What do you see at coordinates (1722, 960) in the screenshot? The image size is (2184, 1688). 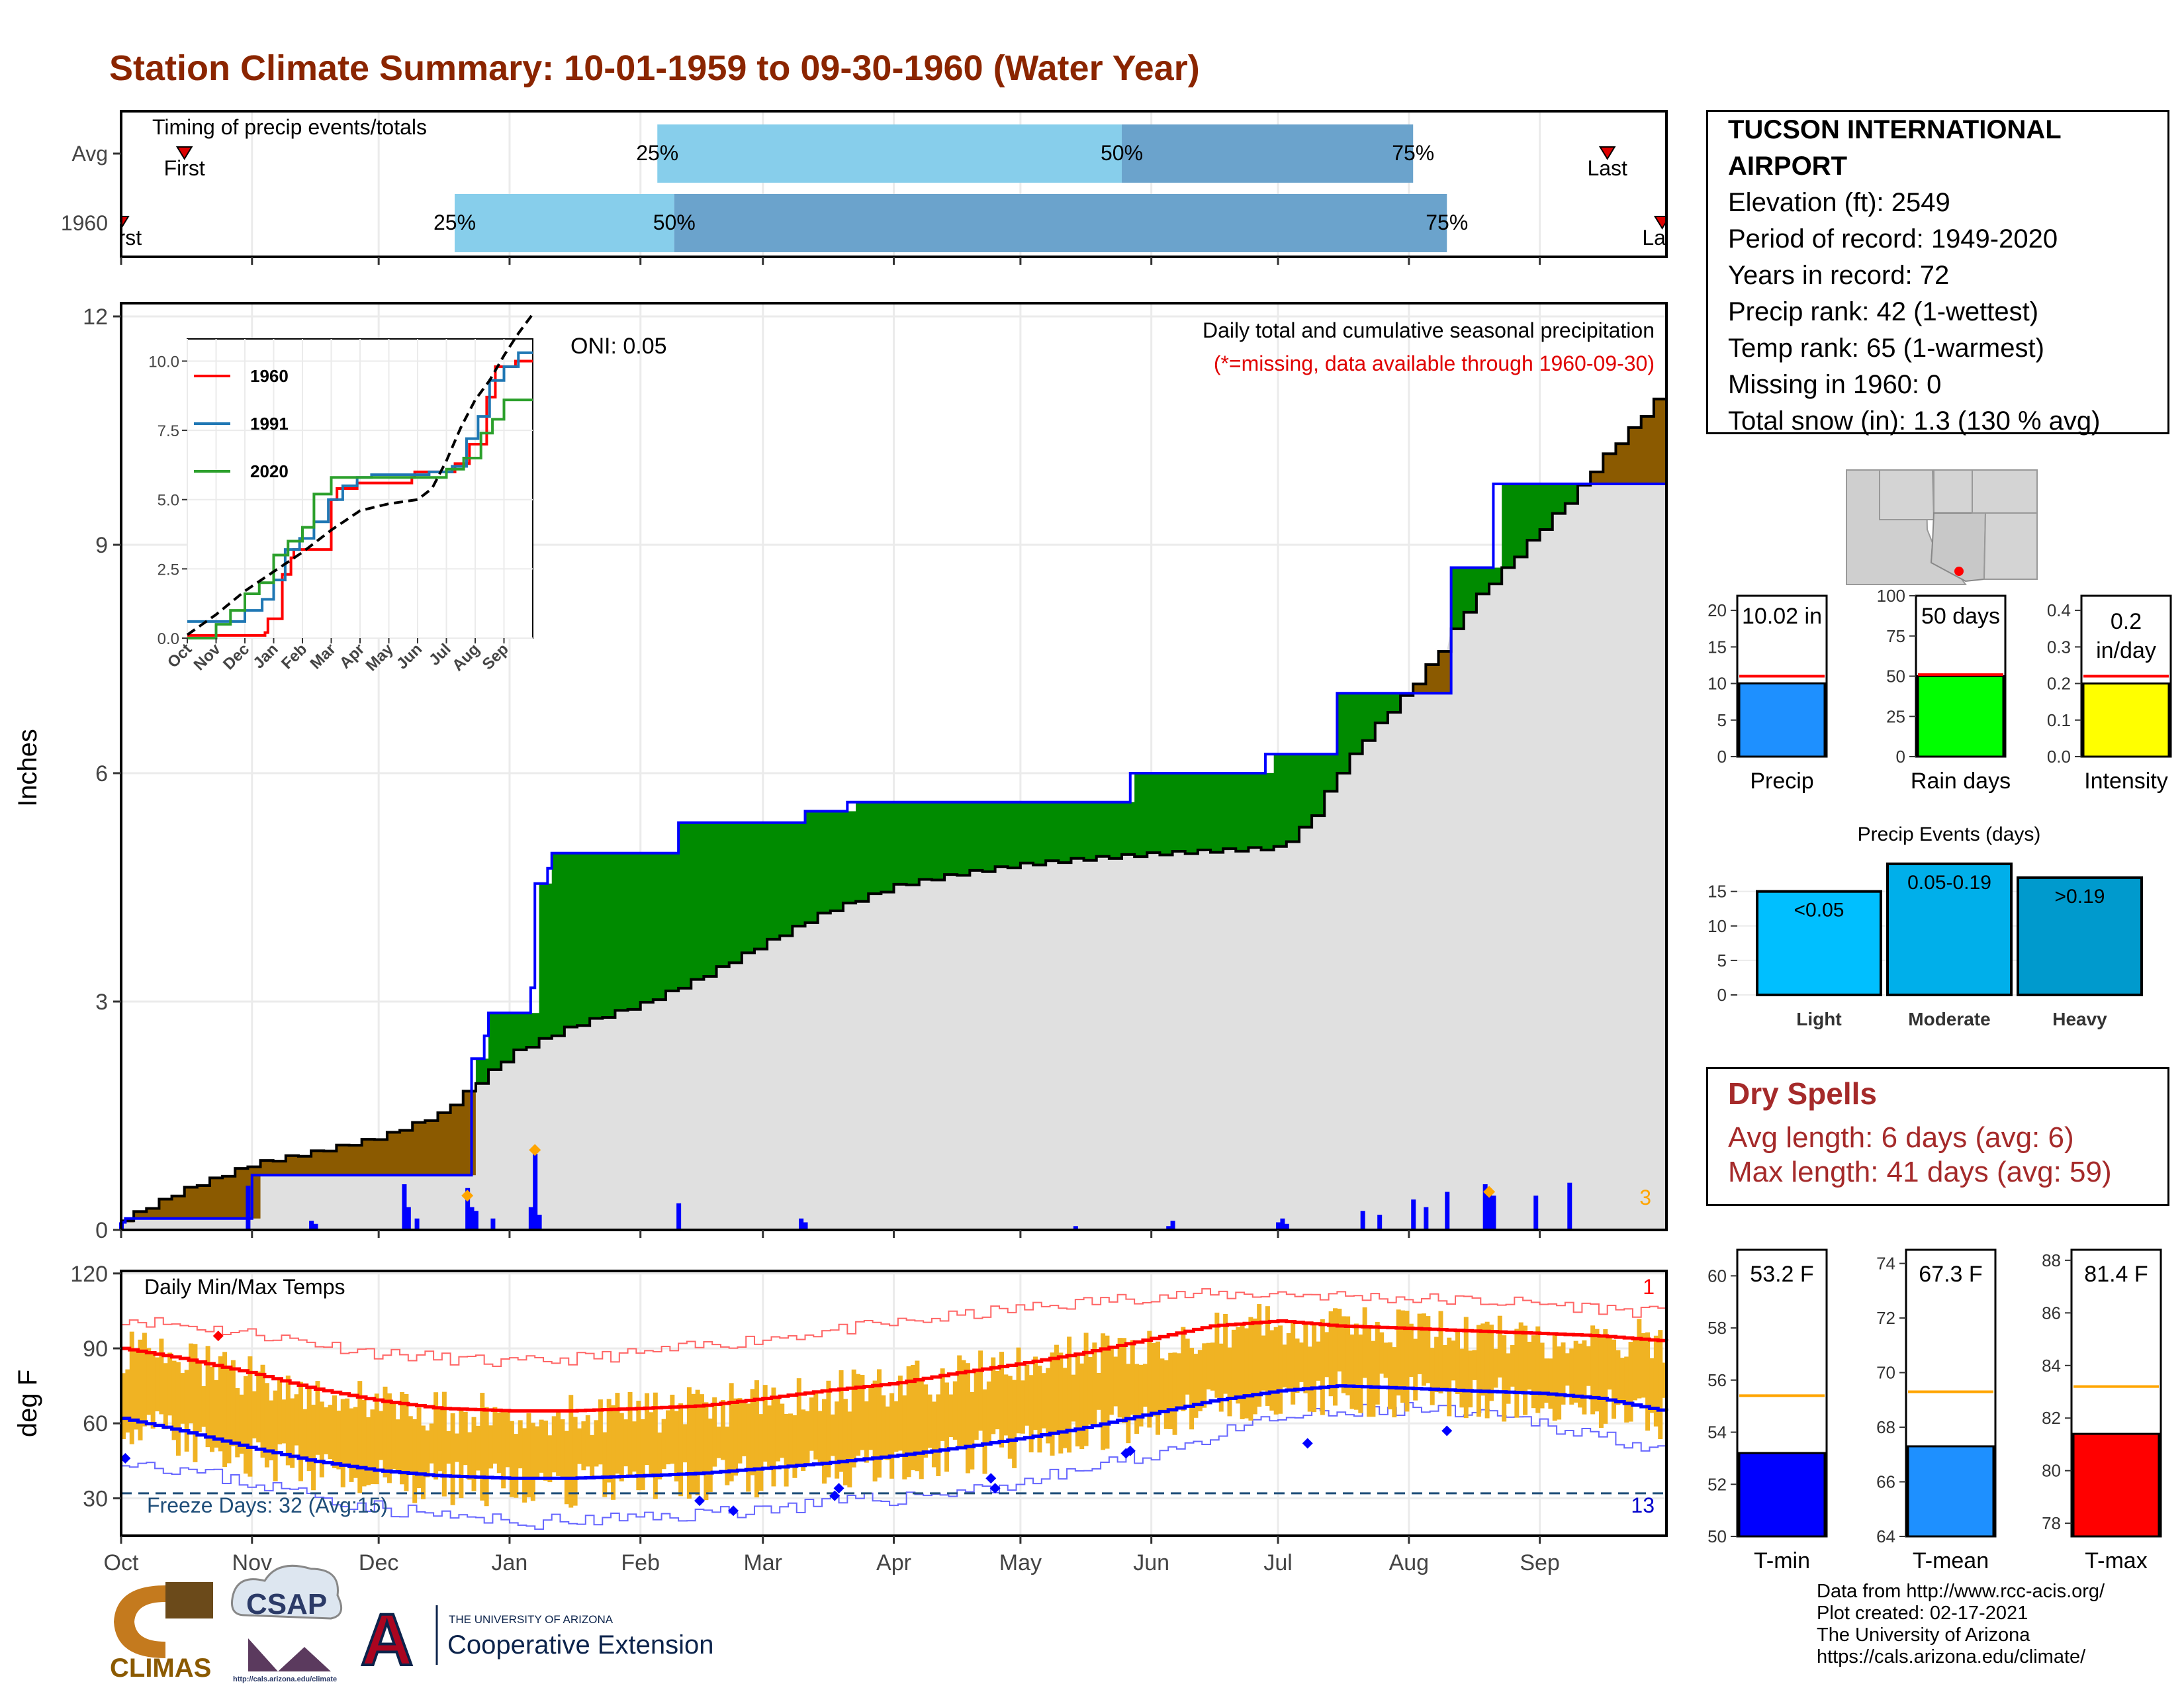 I see `precip-events-y-tick-label: 5` at bounding box center [1722, 960].